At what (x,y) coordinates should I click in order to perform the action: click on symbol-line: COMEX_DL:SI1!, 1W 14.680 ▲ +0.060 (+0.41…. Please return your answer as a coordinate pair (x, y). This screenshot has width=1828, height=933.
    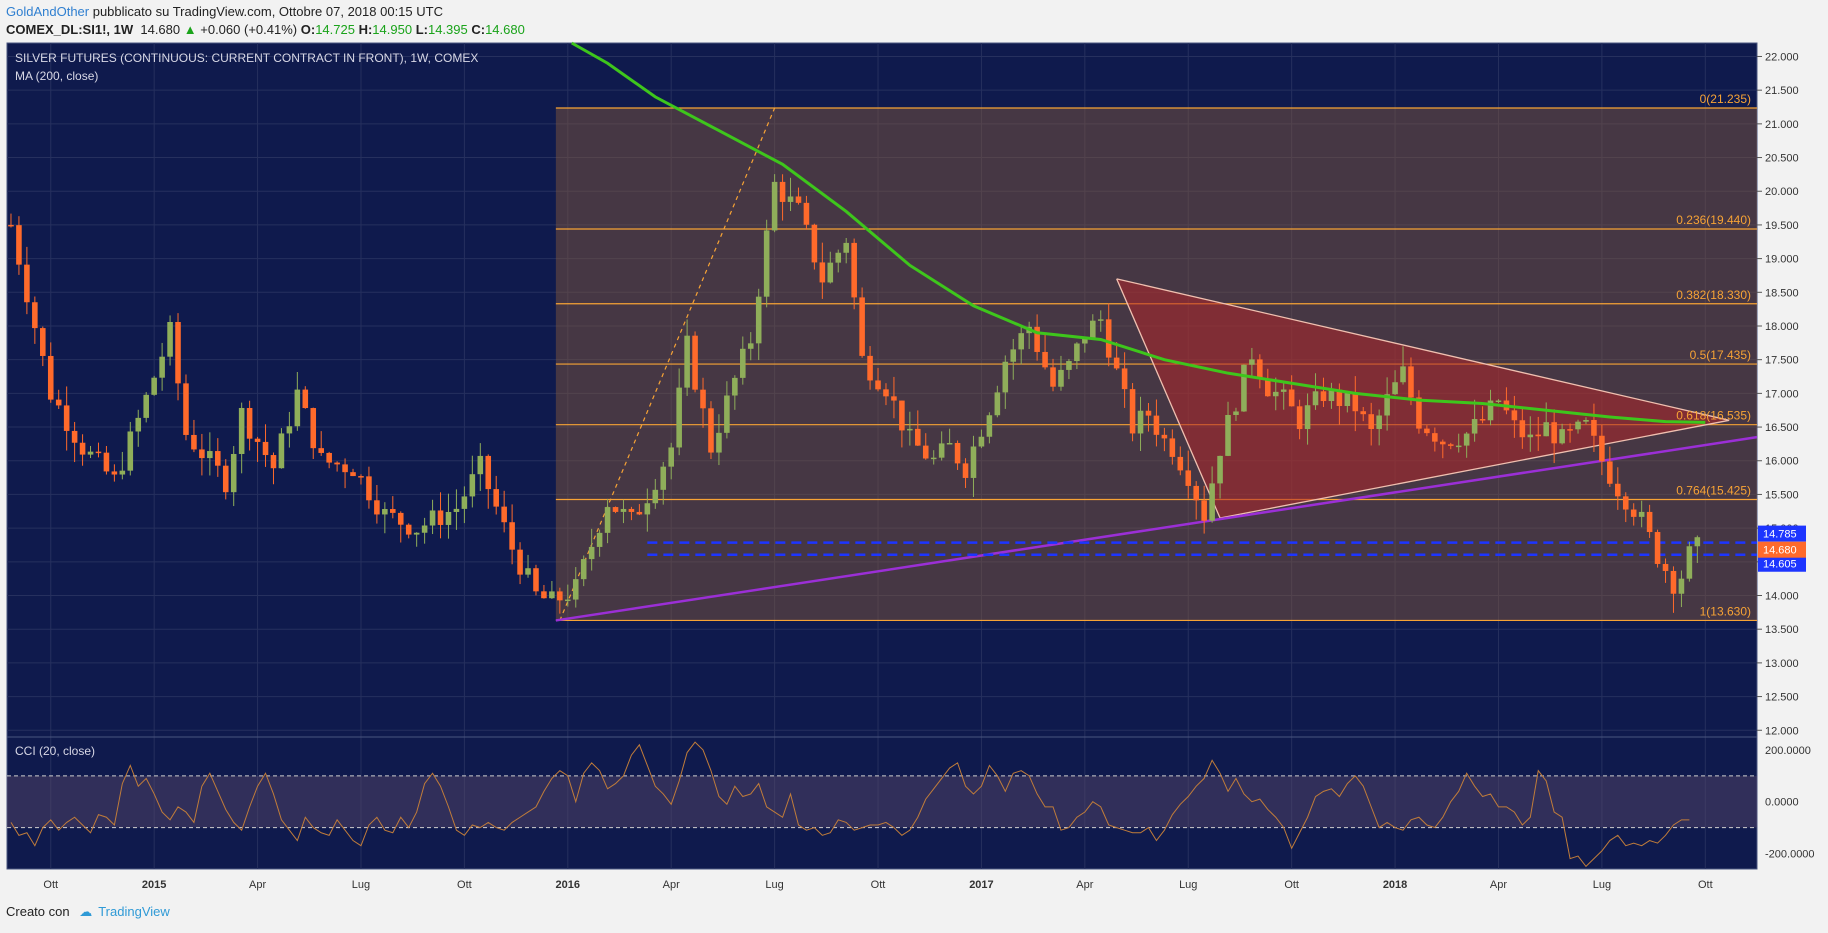
    Looking at the image, I should click on (265, 30).